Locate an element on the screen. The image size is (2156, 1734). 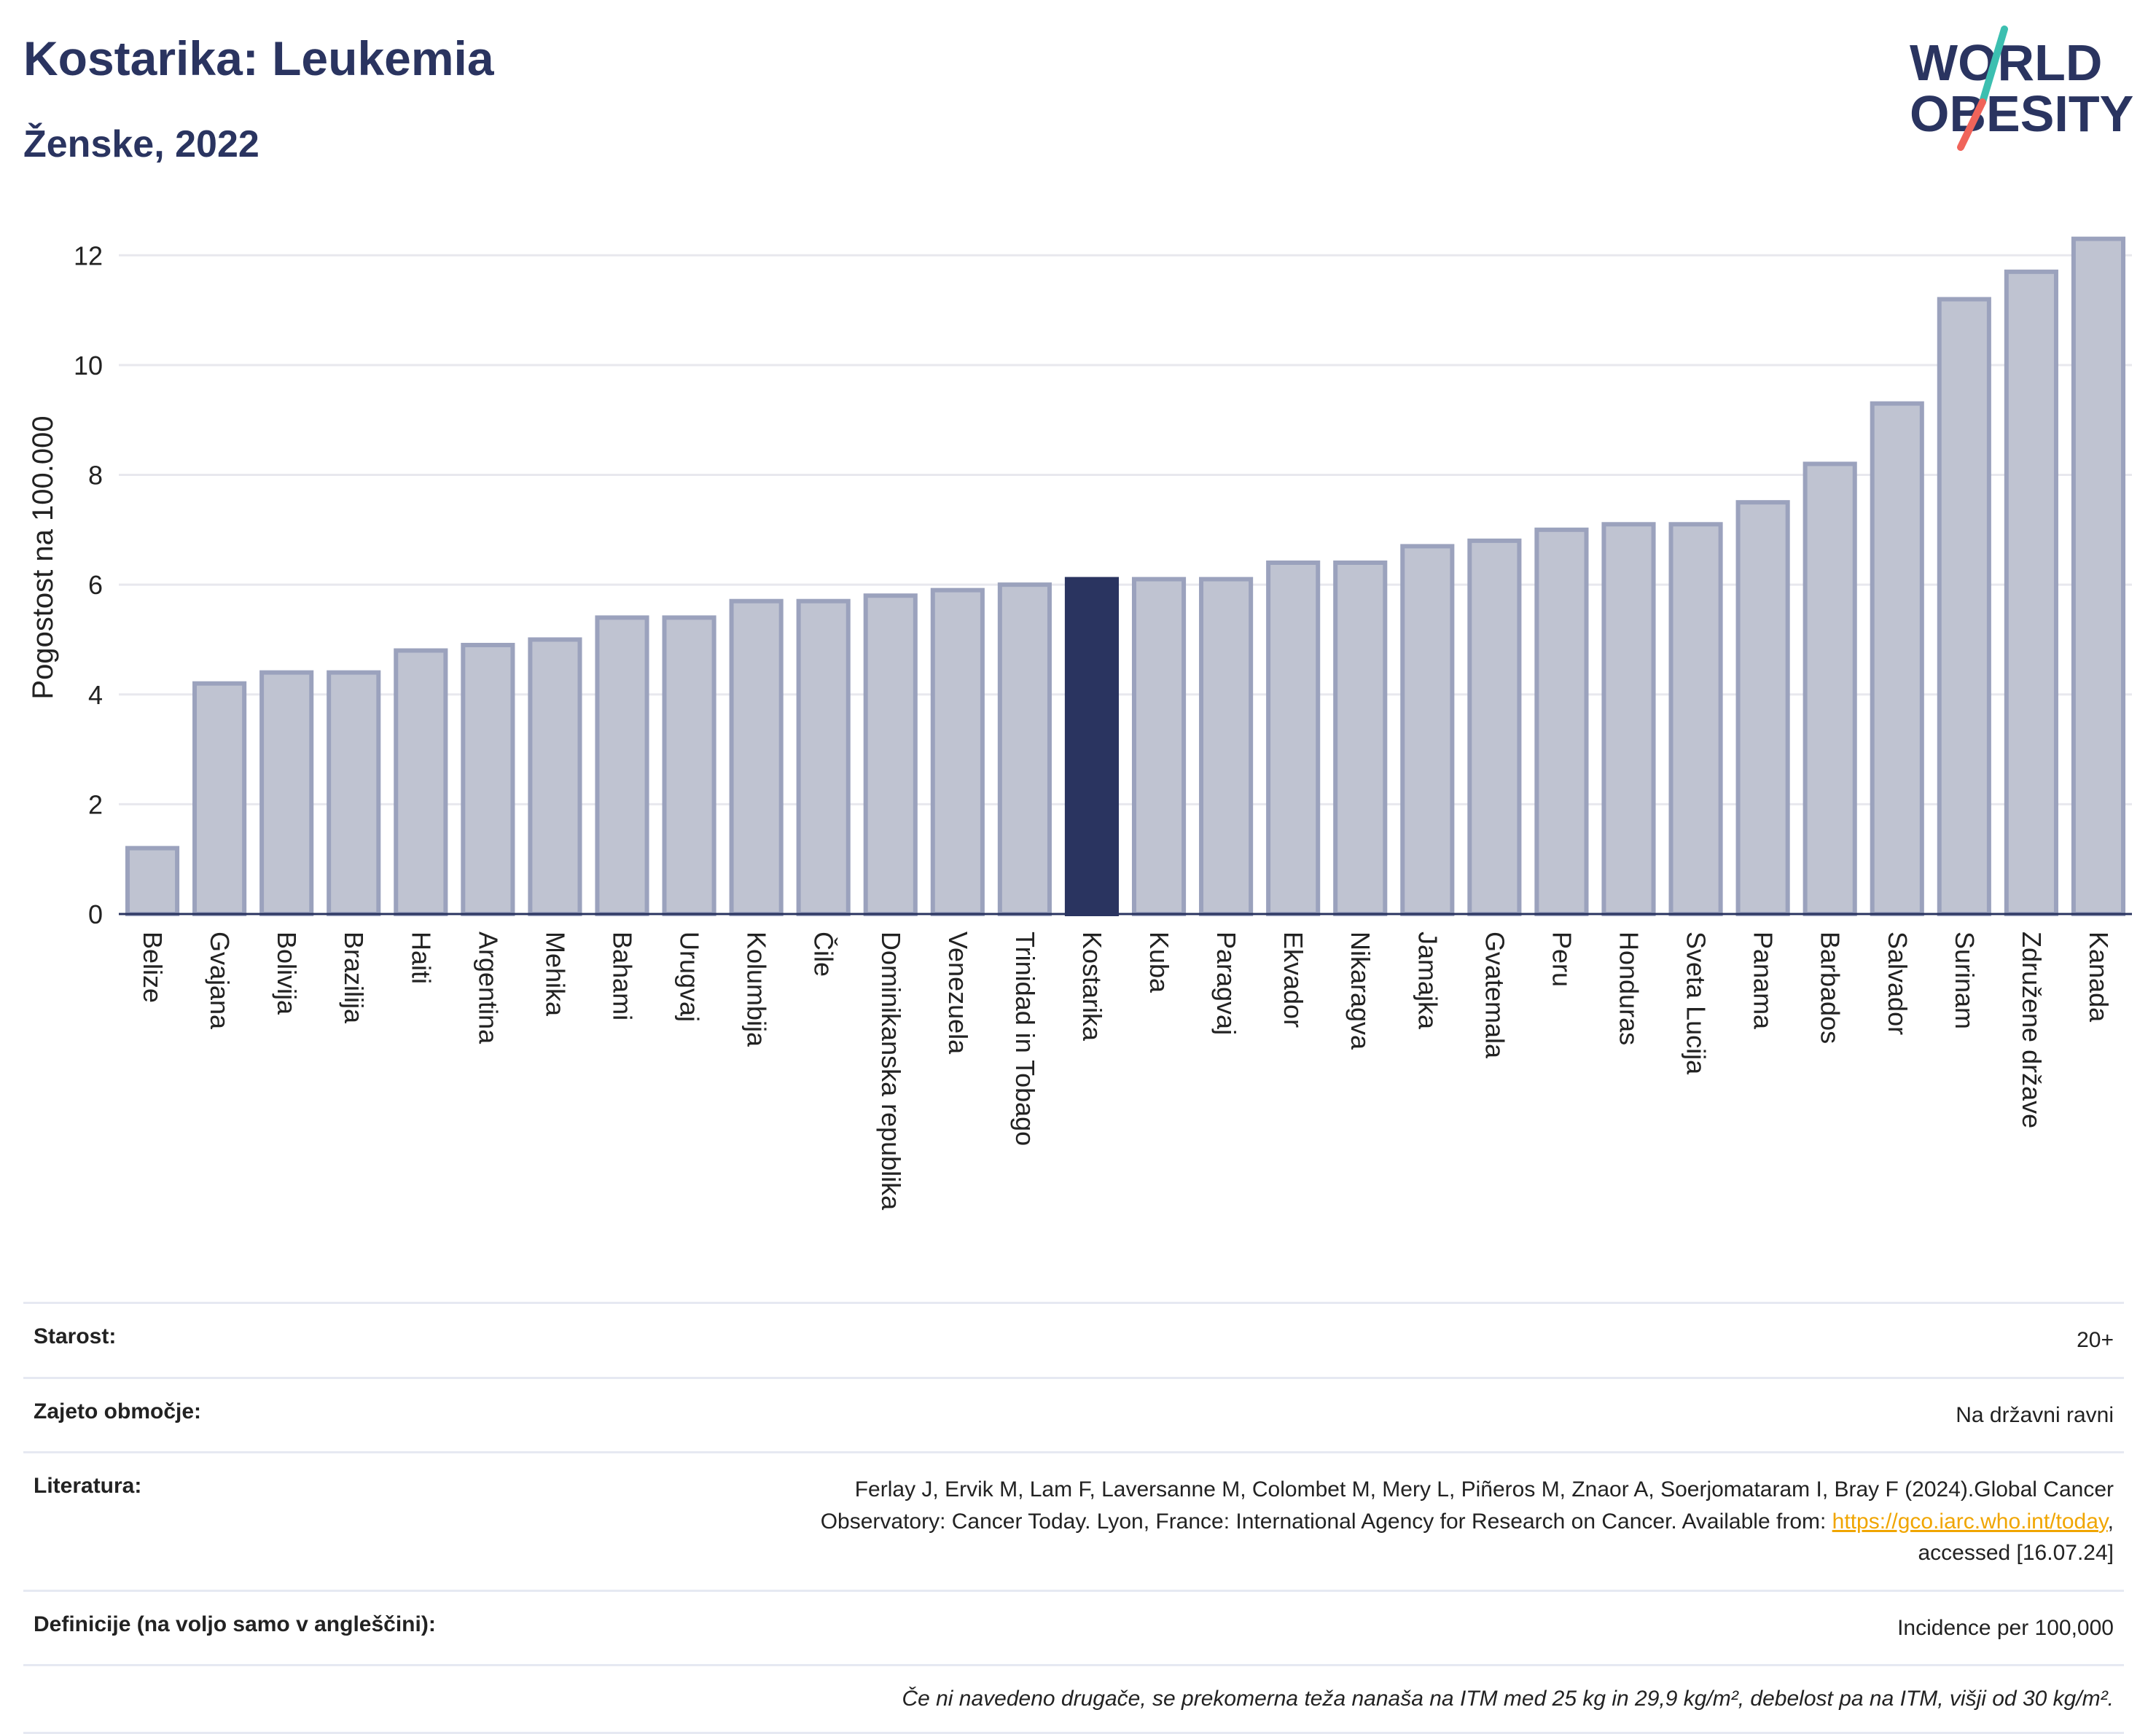
y-tick-label: 10 is located at coordinates (88, 366).